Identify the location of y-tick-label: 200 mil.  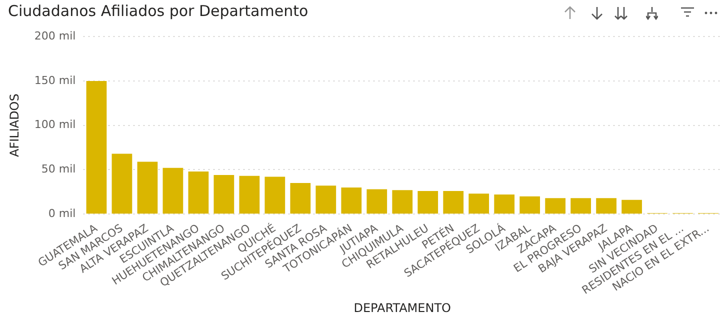
(55, 35).